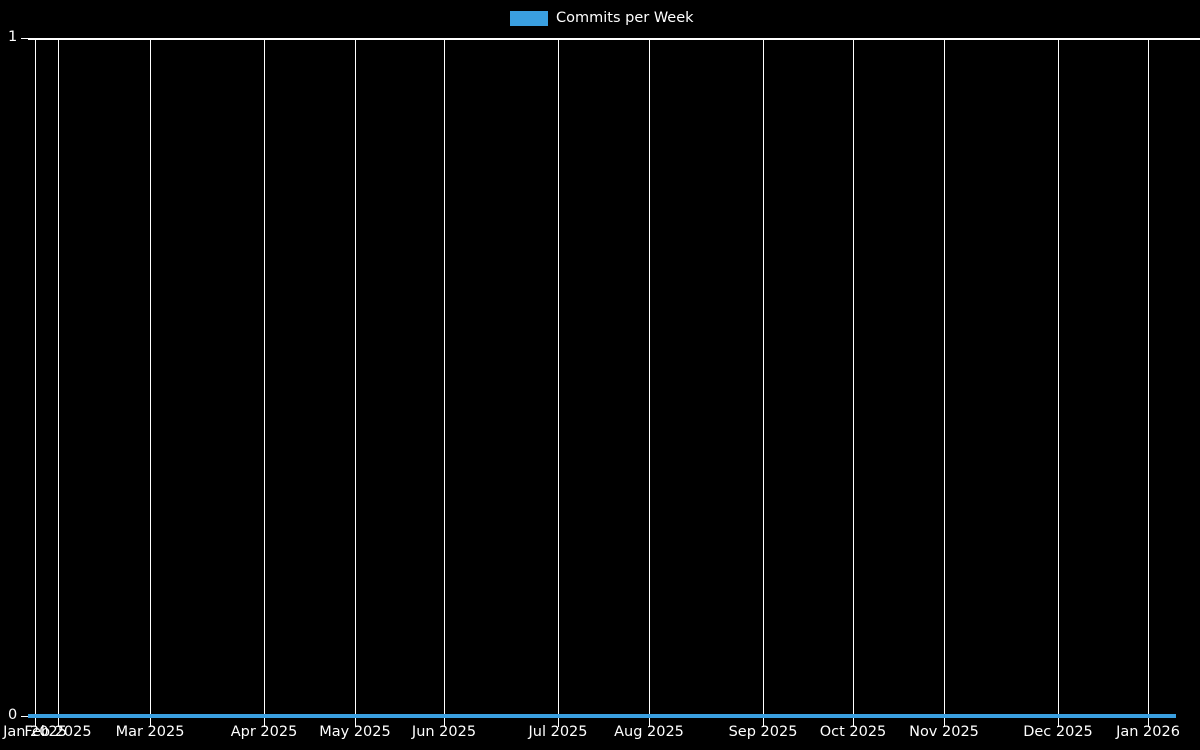 The width and height of the screenshot is (1200, 750). Describe the element at coordinates (625, 17) in the screenshot. I see `legend-label-commits: Commits per Week` at that location.